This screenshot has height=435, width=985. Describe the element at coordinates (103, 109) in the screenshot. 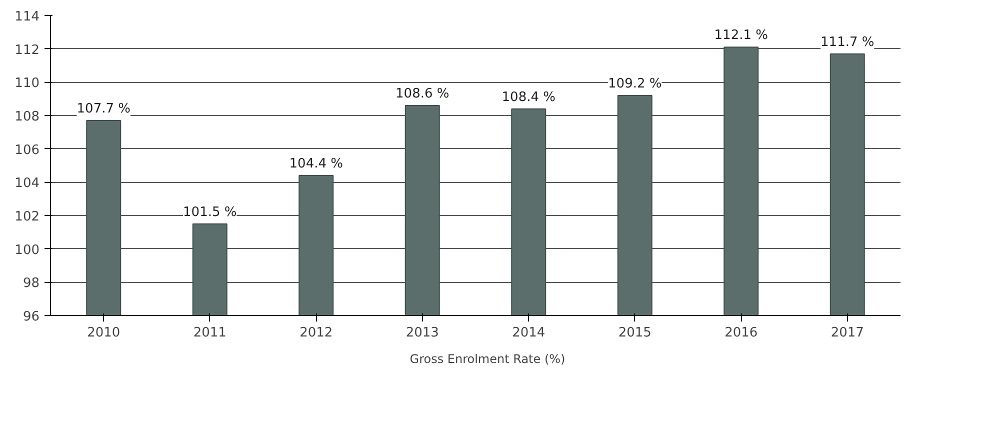

I see `data-label: 107.7 %` at that location.